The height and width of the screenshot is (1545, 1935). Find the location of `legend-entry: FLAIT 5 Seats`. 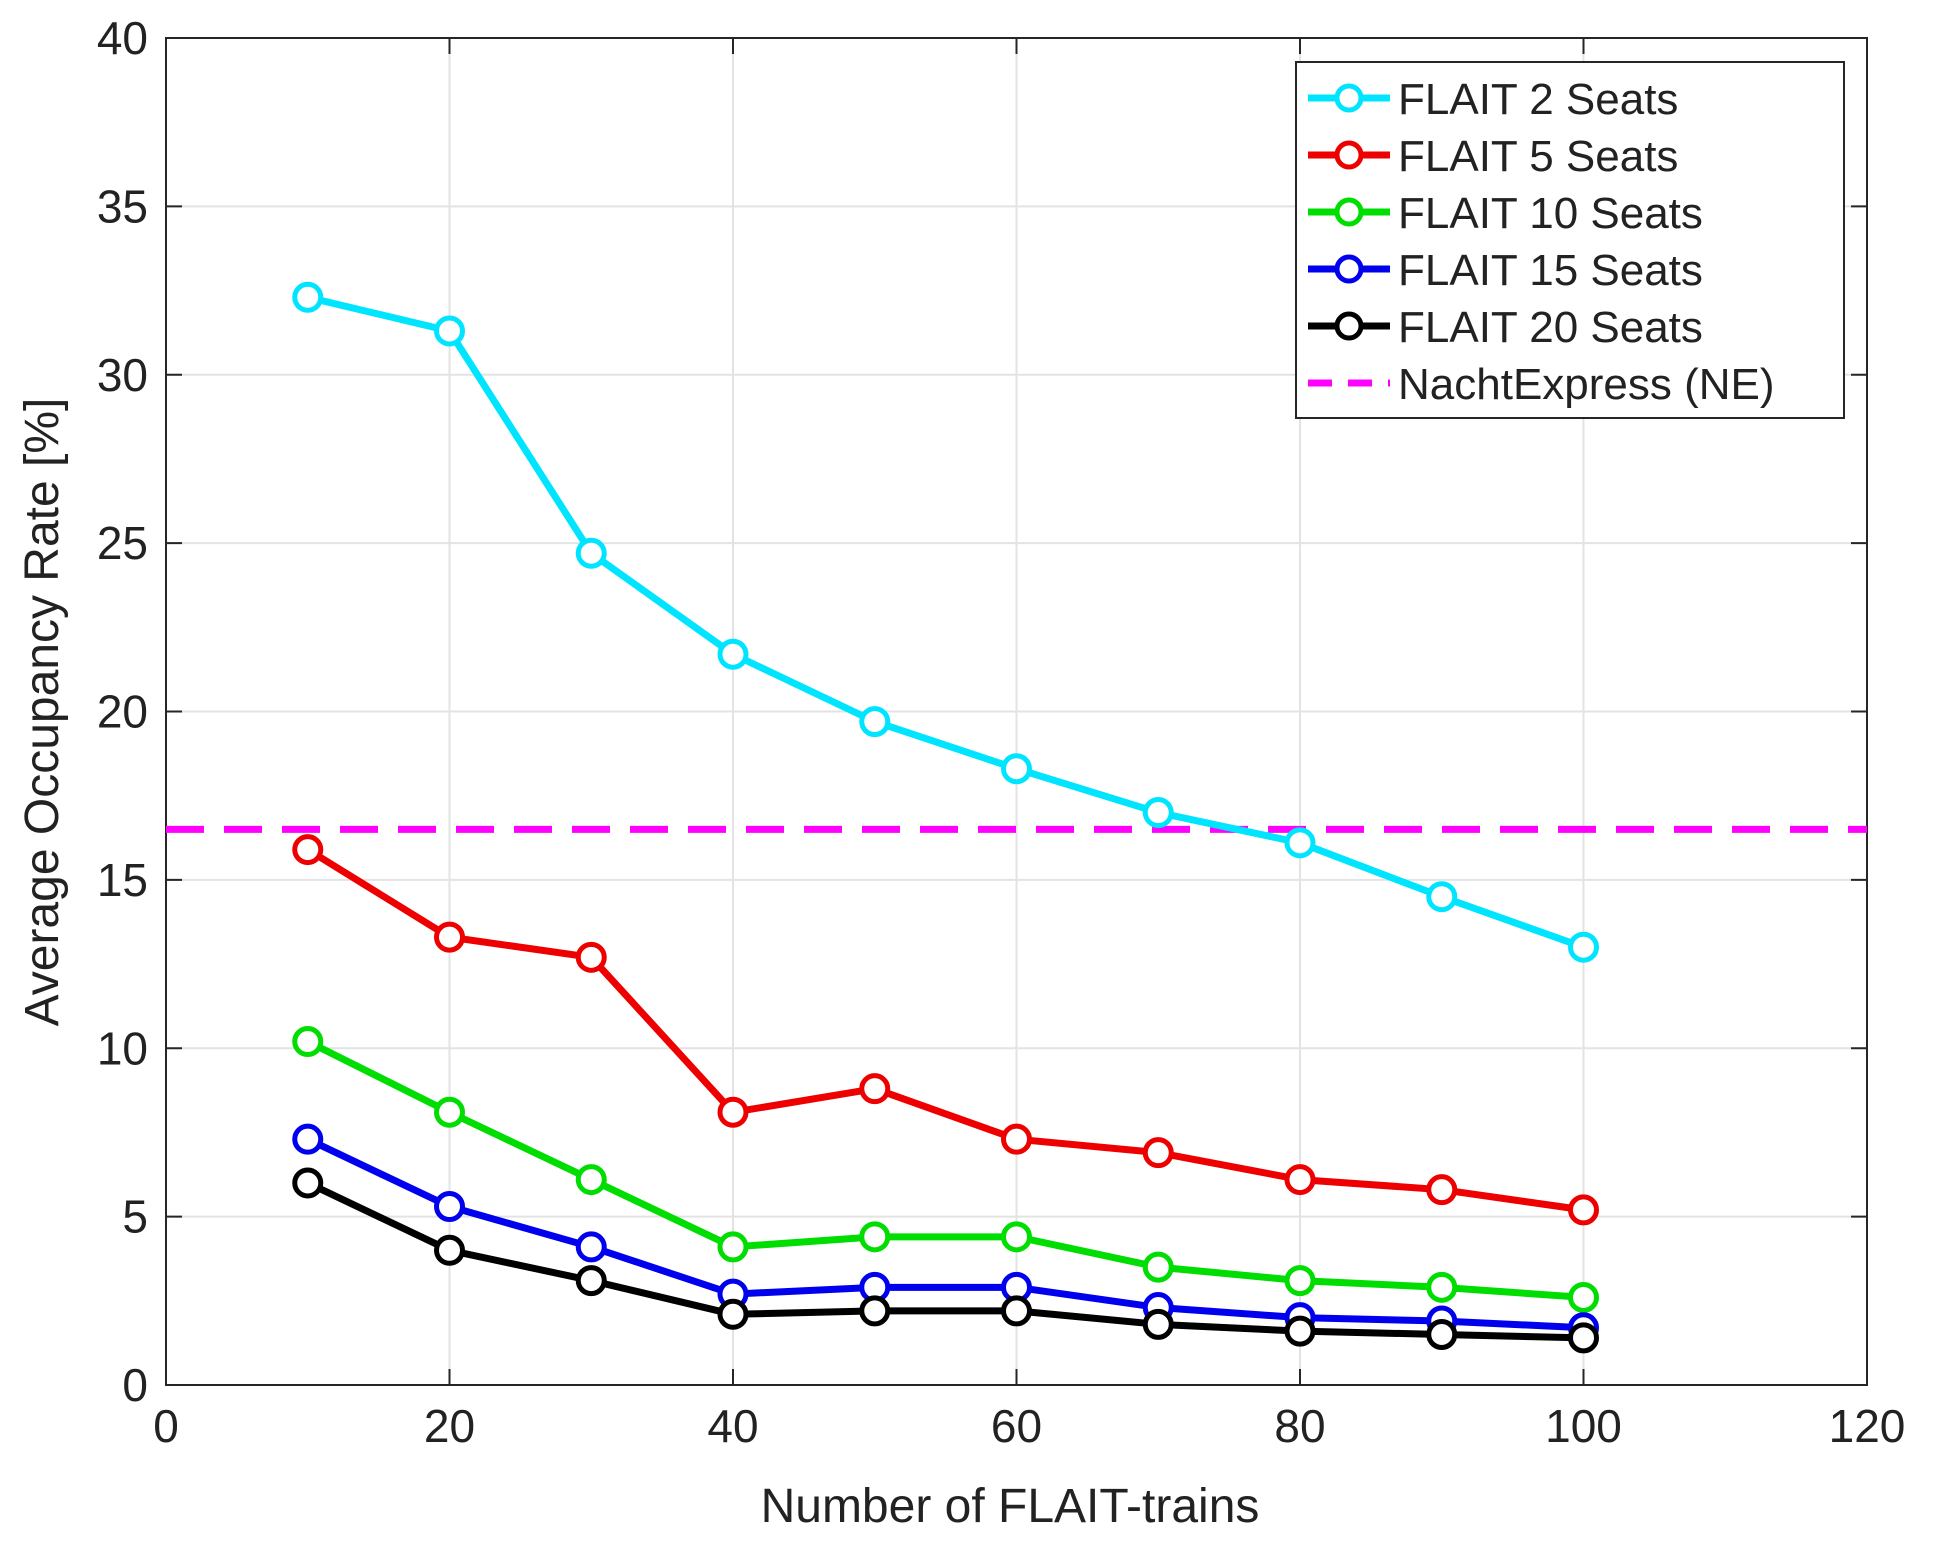

legend-entry: FLAIT 5 Seats is located at coordinates (1493, 156).